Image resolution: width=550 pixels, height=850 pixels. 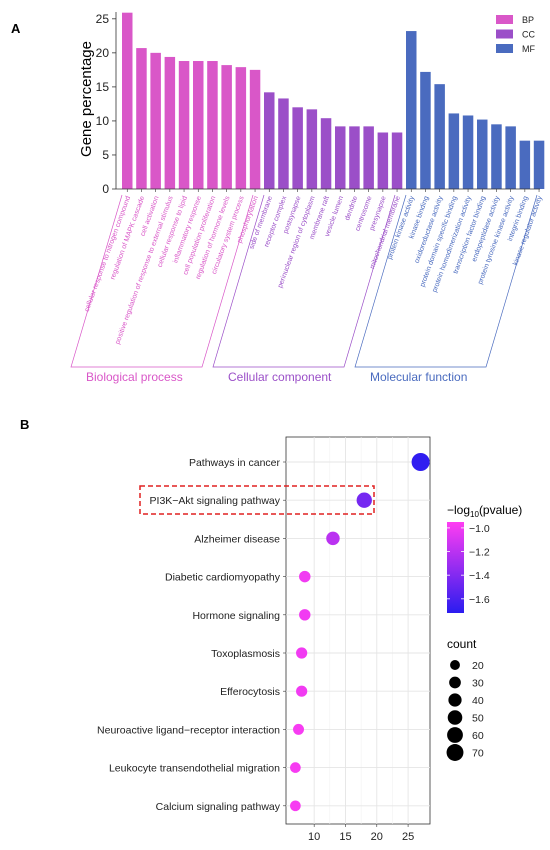 I want to click on legend-swatch-bp, so click(x=504, y=19).